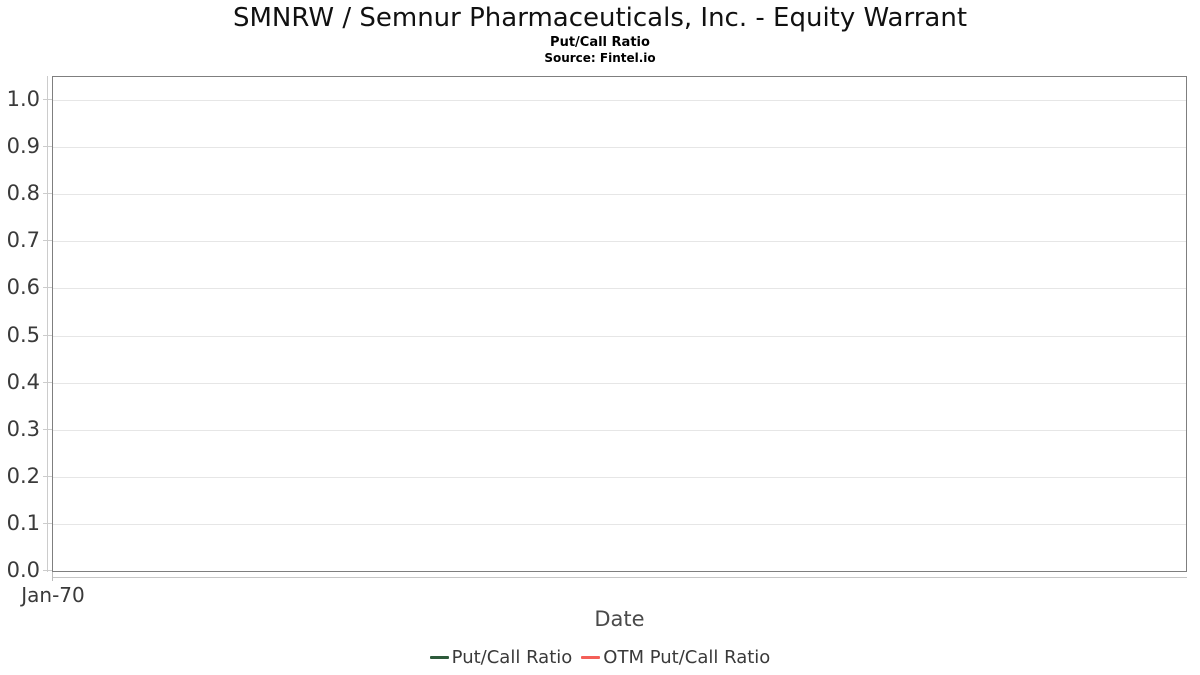 Image resolution: width=1200 pixels, height=675 pixels. I want to click on x-axis-tick, so click(52, 576).